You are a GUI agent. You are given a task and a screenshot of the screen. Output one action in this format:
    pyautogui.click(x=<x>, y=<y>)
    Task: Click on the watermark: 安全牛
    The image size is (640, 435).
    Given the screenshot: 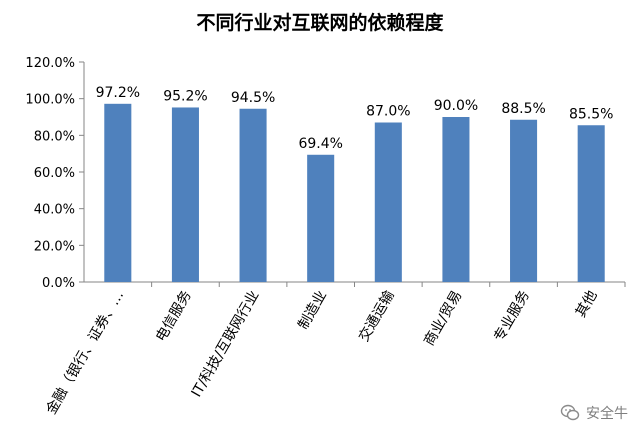 What is the action you would take?
    pyautogui.click(x=594, y=413)
    